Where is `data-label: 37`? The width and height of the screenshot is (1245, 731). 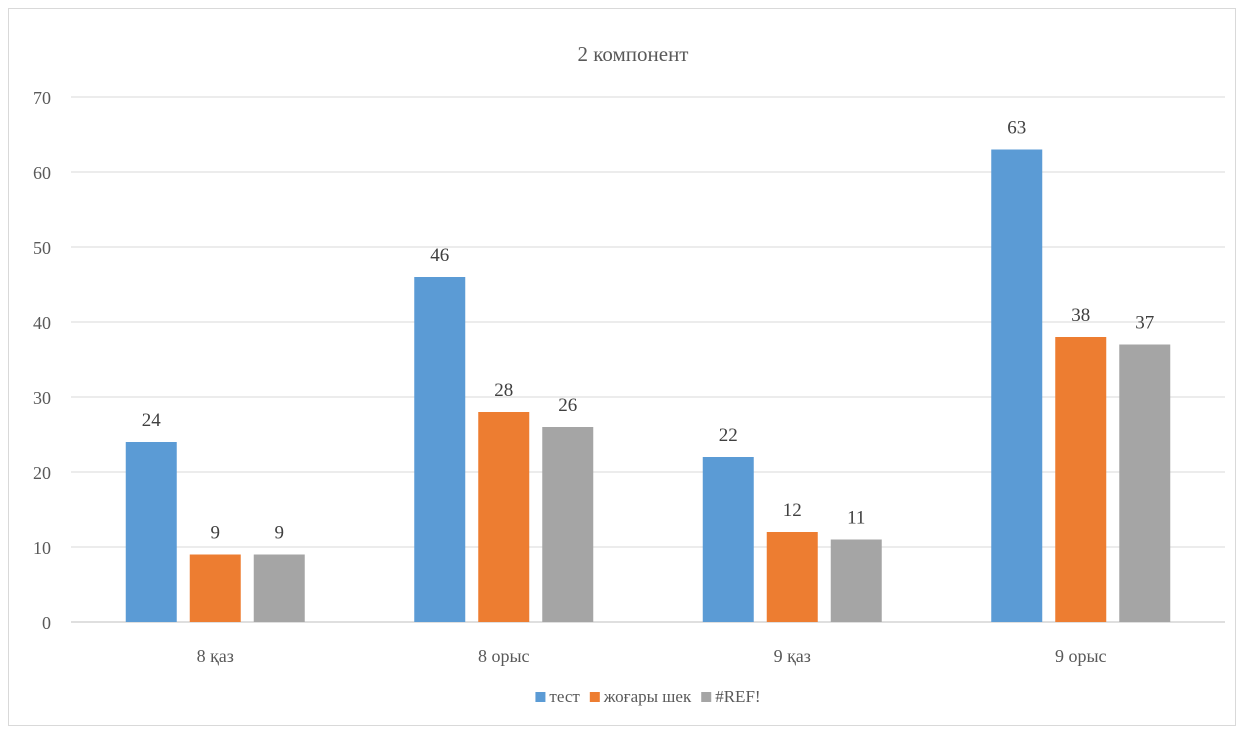
data-label: 37 is located at coordinates (1144, 323).